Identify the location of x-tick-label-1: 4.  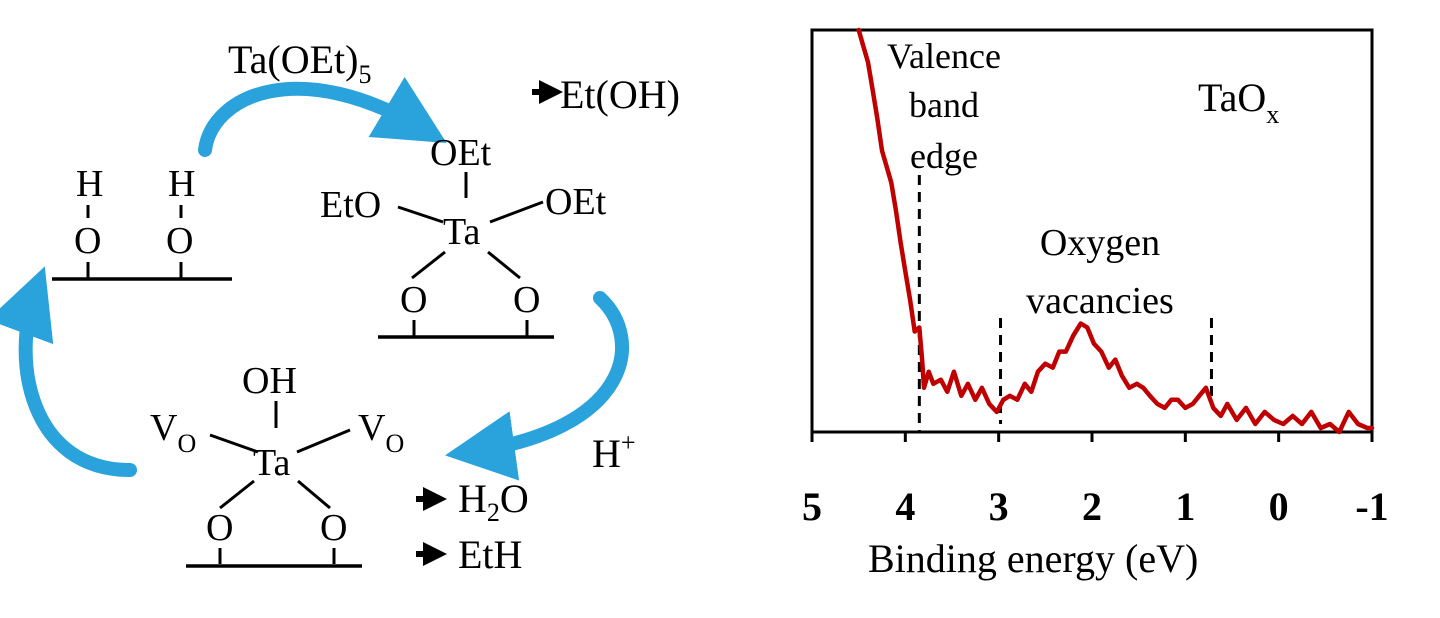
(905, 506).